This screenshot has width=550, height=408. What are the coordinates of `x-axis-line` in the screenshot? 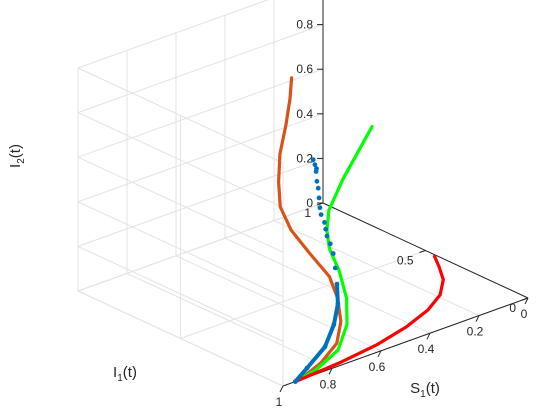 It's located at (405, 342).